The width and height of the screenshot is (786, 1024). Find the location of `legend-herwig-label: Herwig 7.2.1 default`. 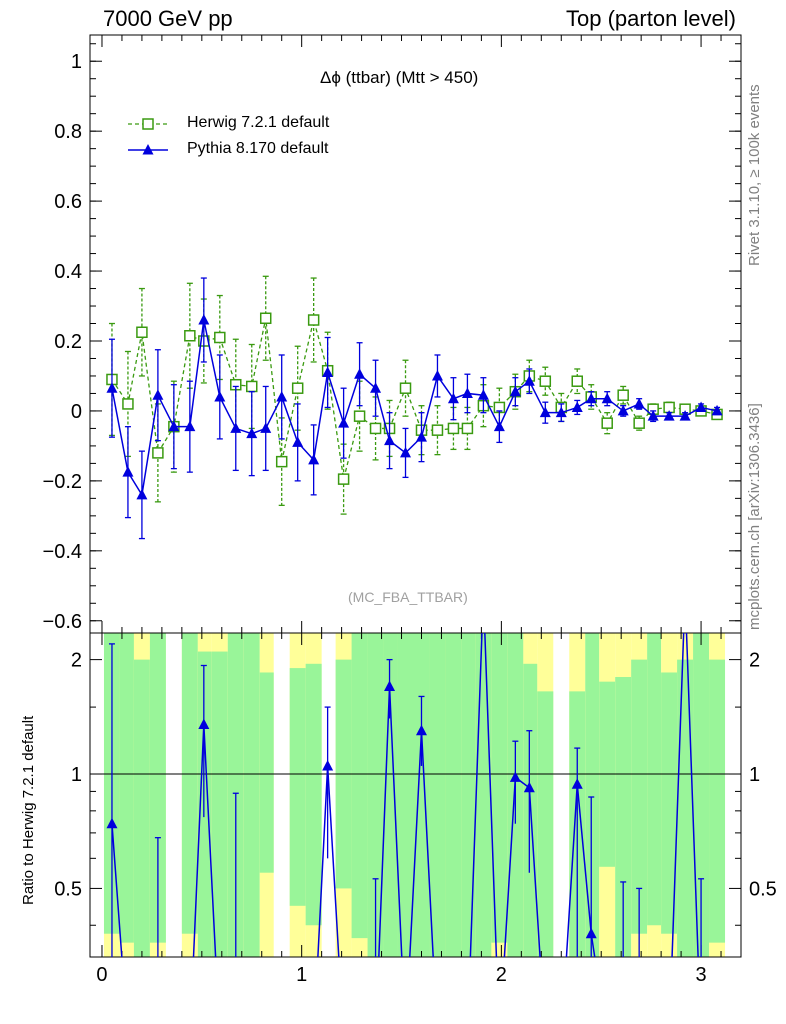

legend-herwig-label: Herwig 7.2.1 default is located at coordinates (258, 122).